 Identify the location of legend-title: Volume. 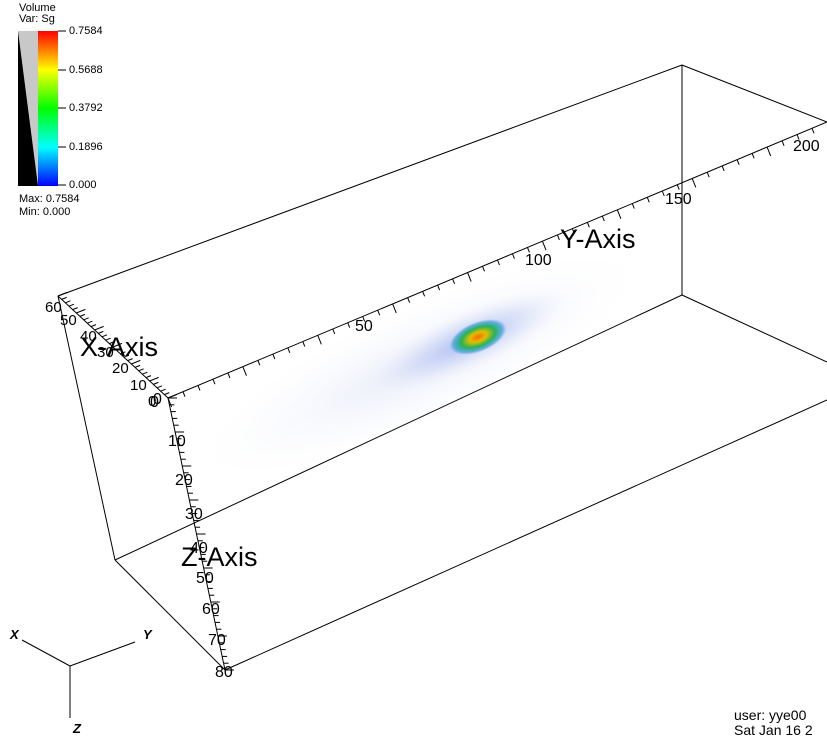
(37, 8).